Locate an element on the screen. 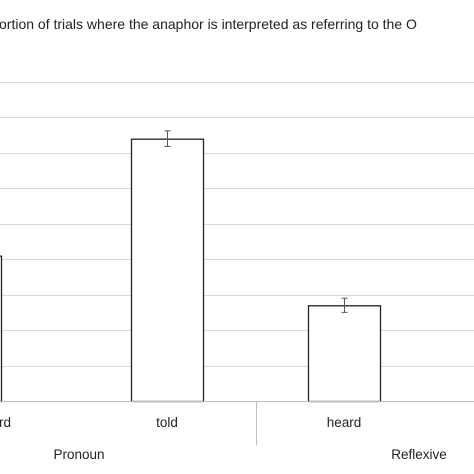  group-label-pronoun: Pronoun is located at coordinates (78, 454).